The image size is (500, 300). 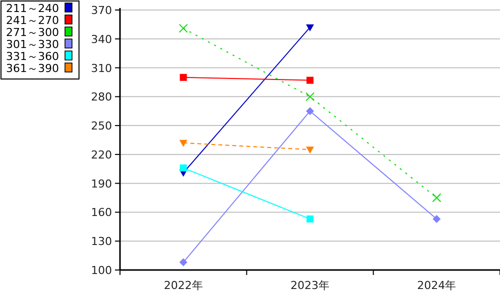 What do you see at coordinates (101, 10) in the screenshot?
I see `y-tick-label: 370` at bounding box center [101, 10].